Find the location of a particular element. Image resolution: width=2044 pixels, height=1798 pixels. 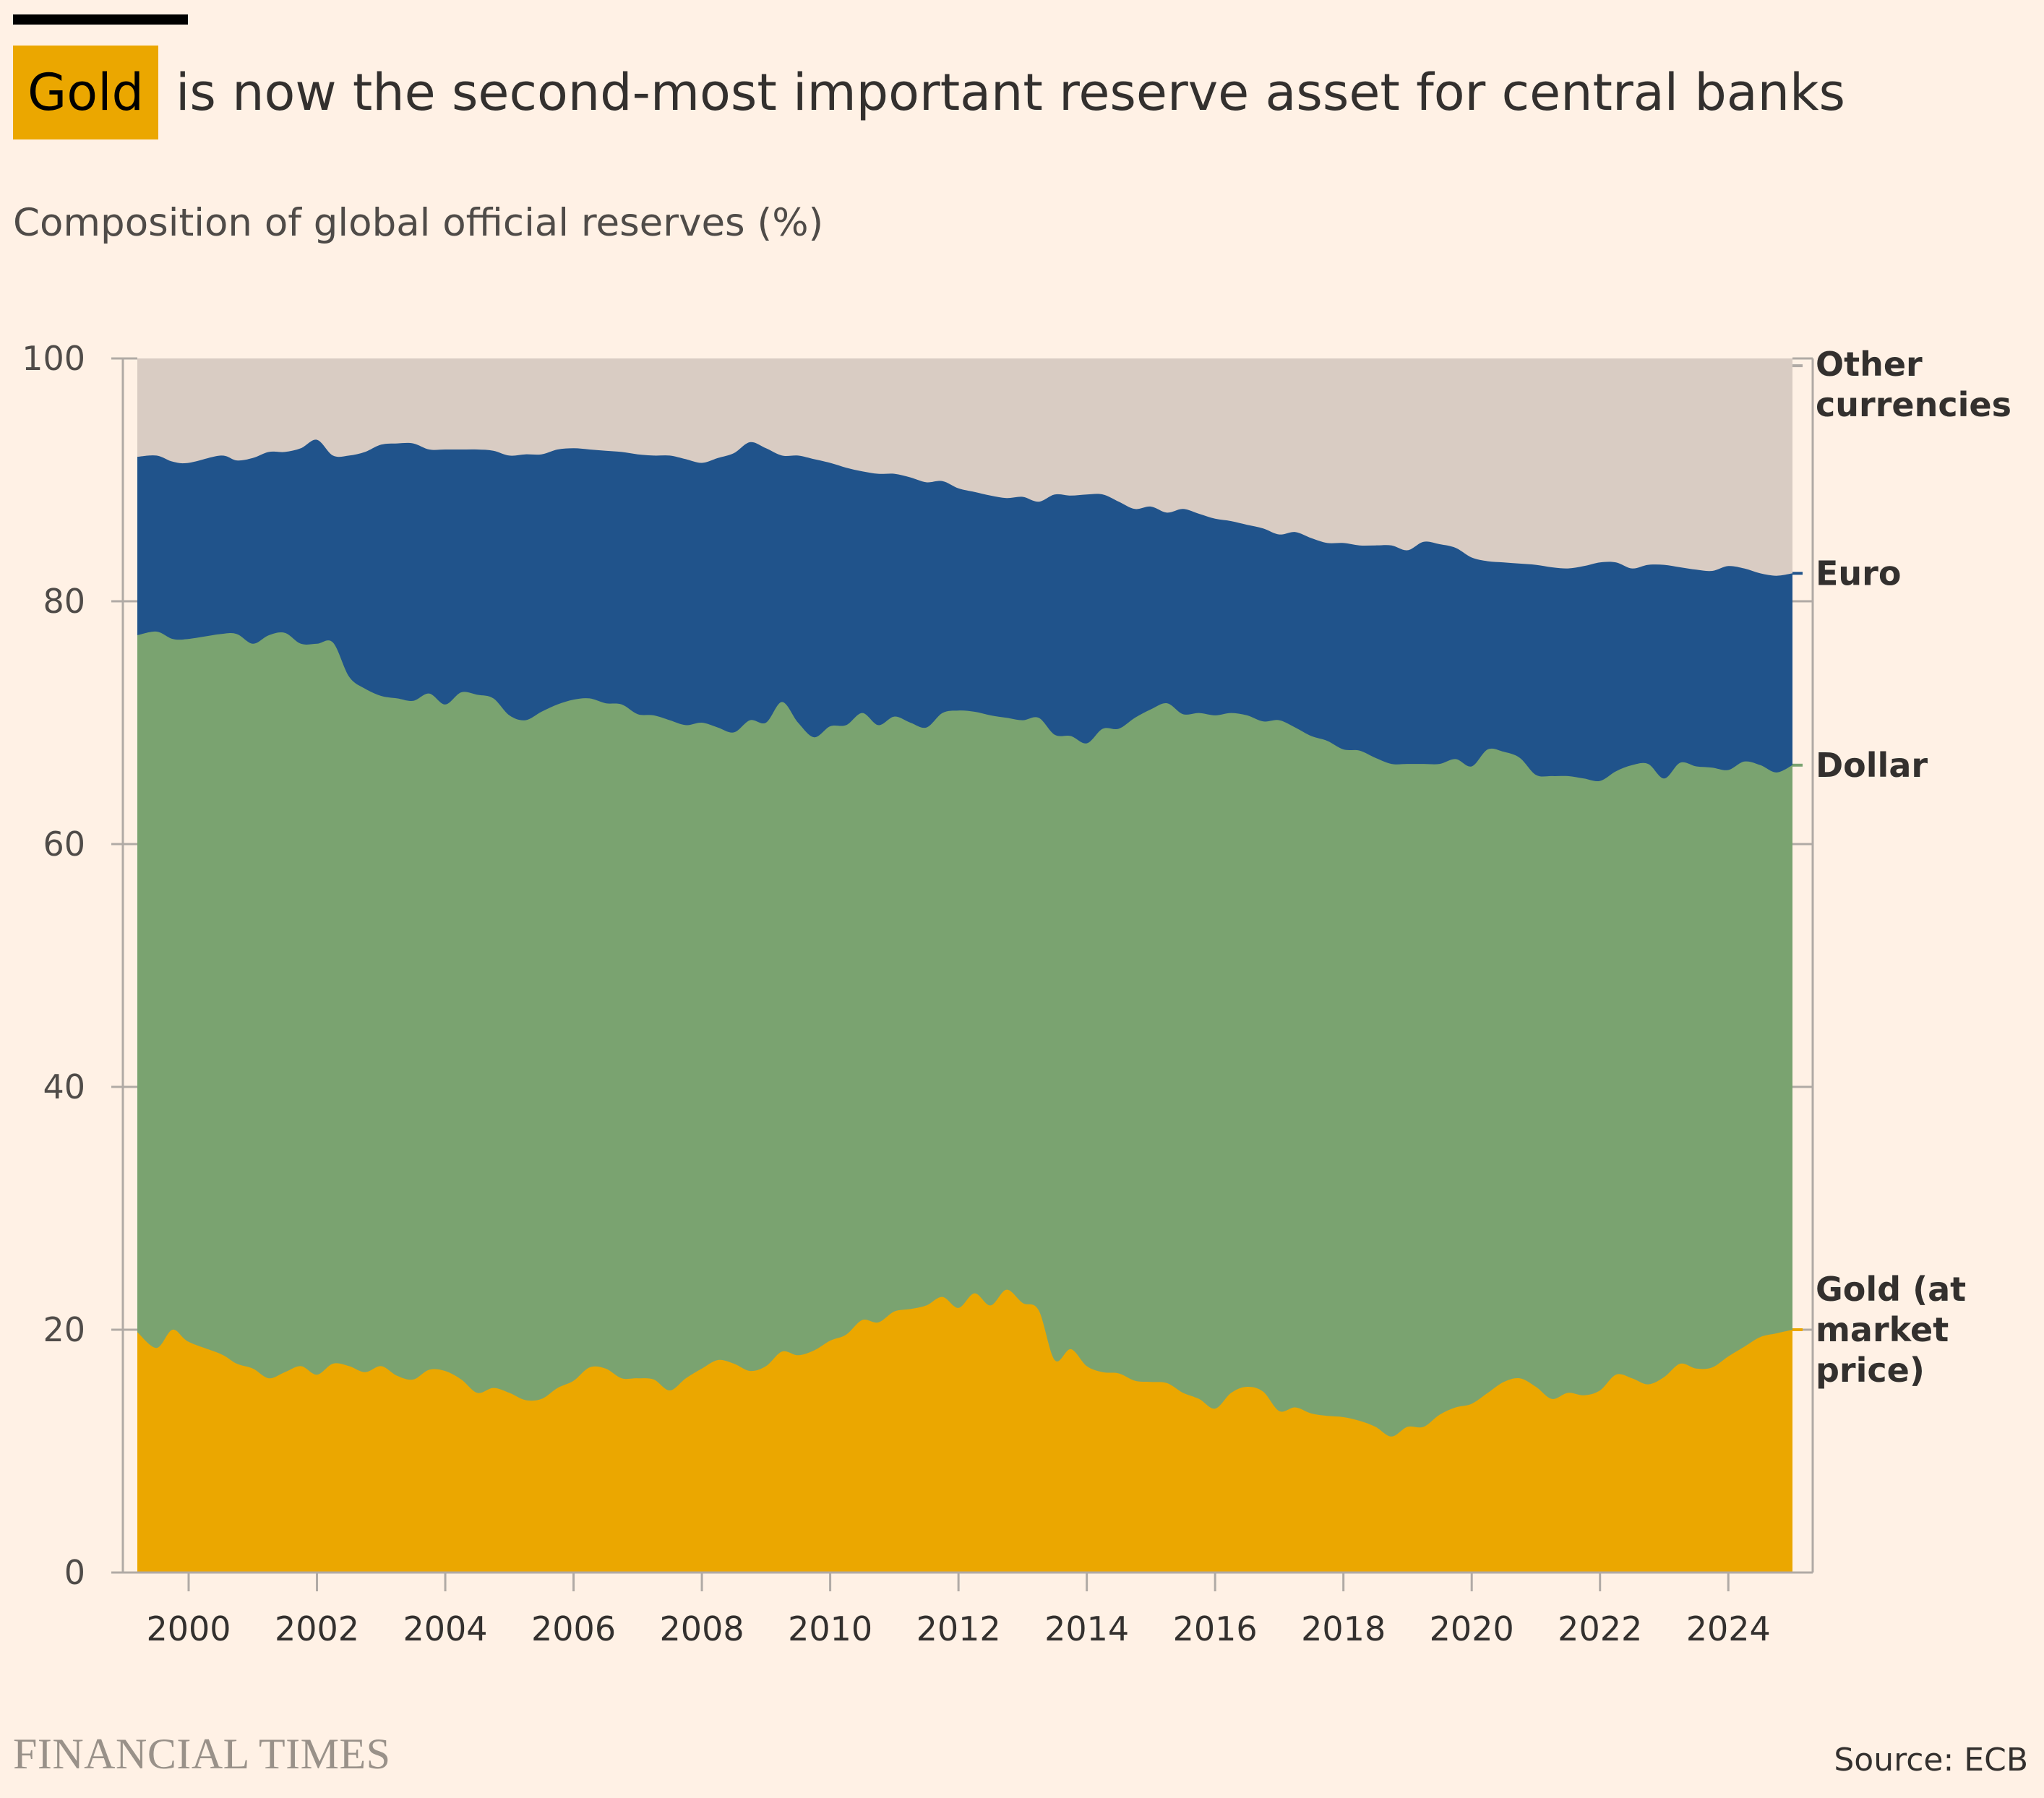

series-label-other-currencies: Other currencies is located at coordinates (1913, 385).